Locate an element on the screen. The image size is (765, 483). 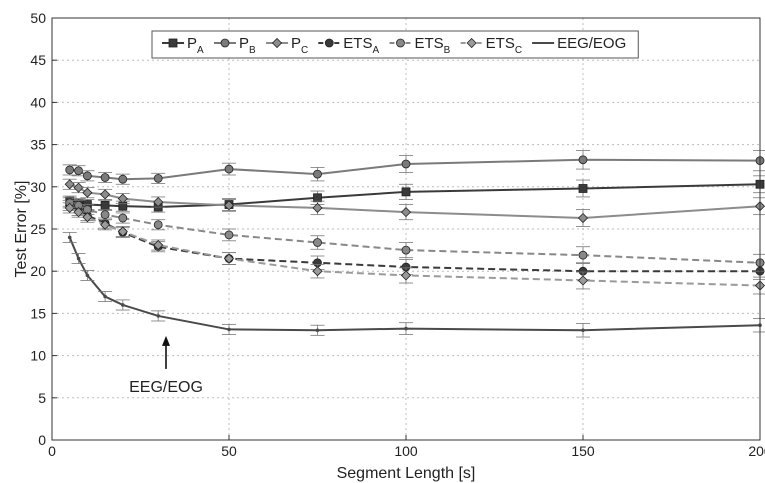
y-tick-label: 45 is located at coordinates (38, 60).